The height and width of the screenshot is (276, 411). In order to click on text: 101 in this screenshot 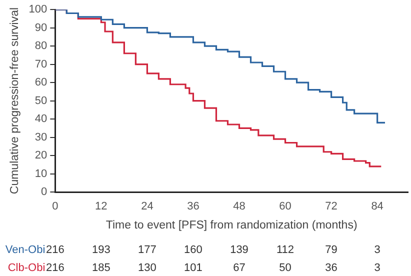, I will do `click(193, 268)`.